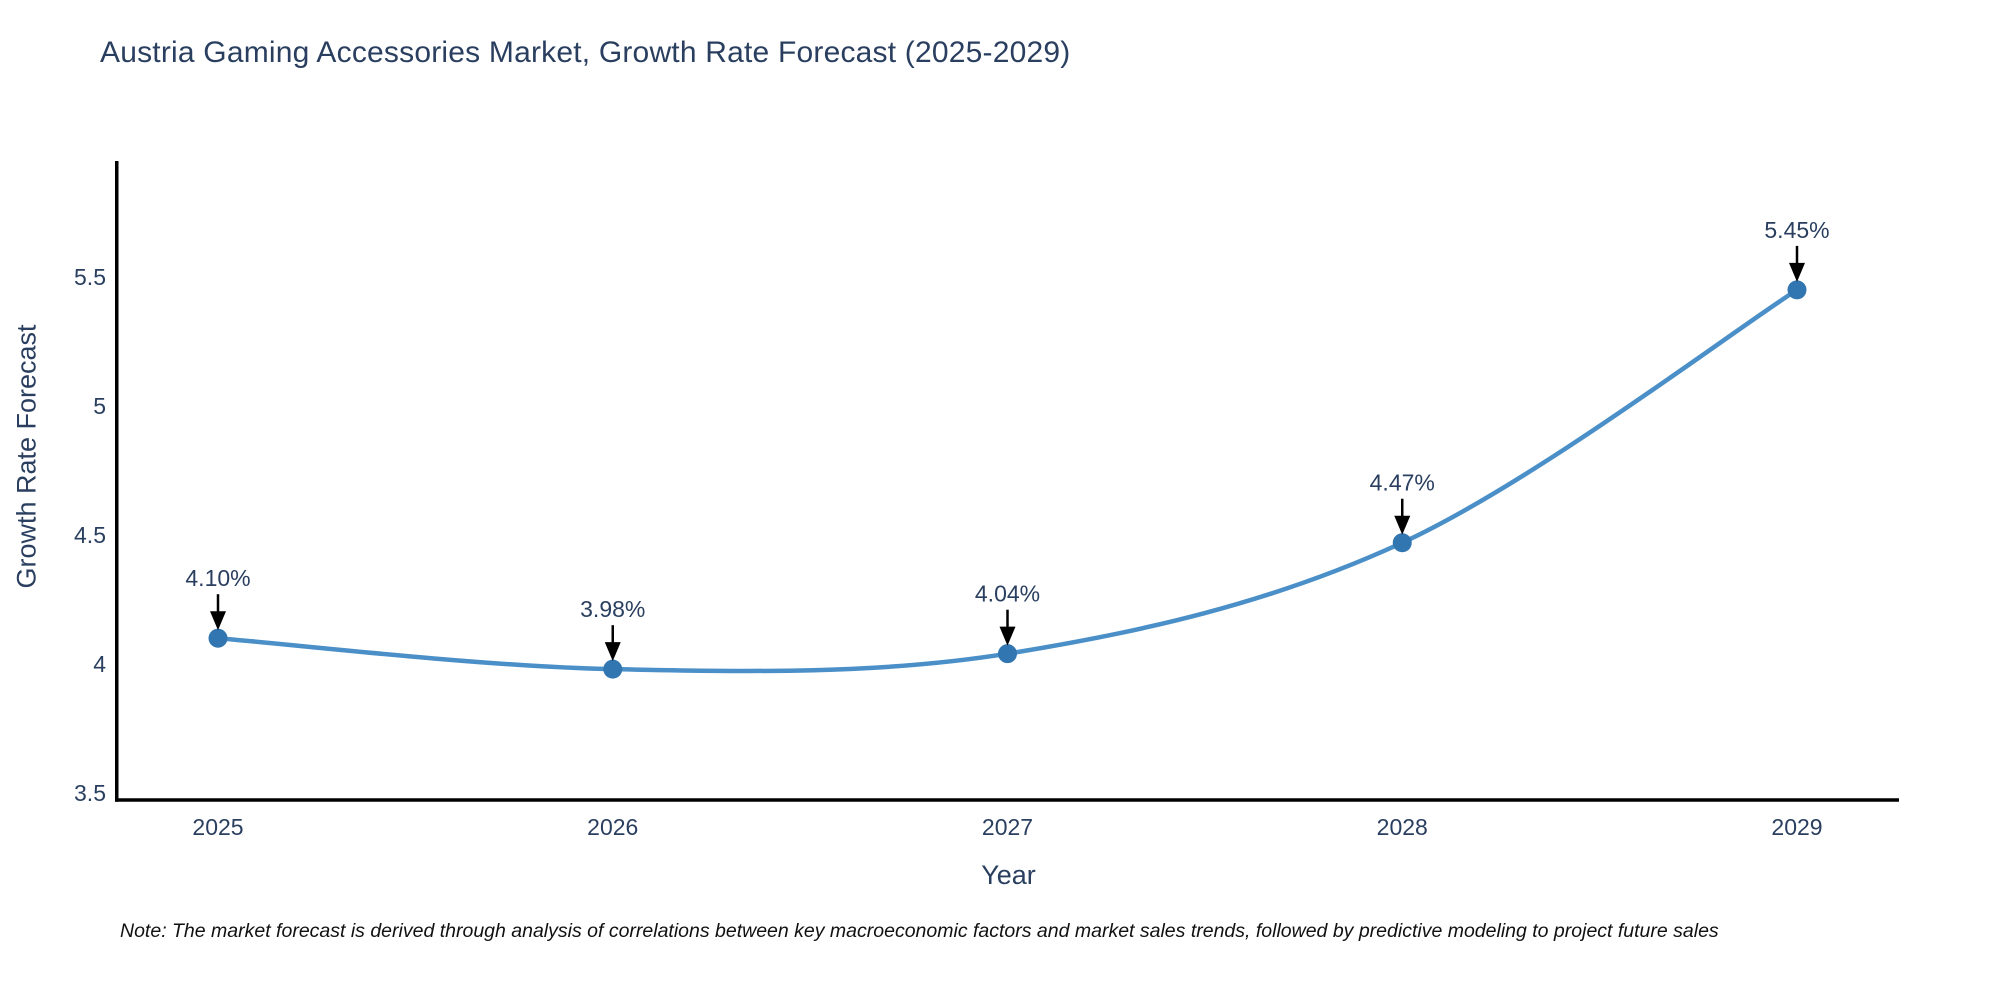  I want to click on data-point-2029, so click(1797, 290).